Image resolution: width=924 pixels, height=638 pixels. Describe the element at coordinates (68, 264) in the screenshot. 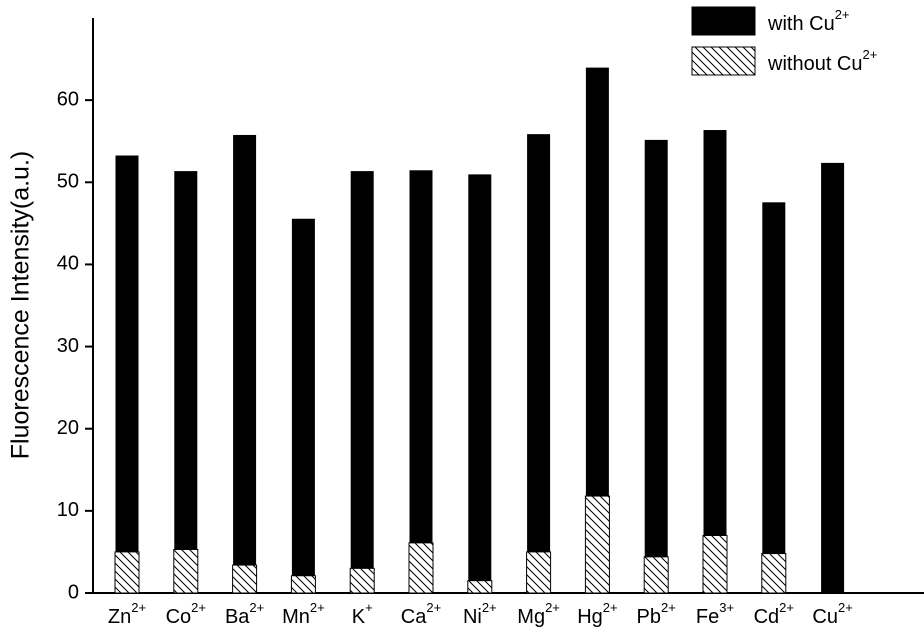

I see `y-tick-label: 40` at that location.